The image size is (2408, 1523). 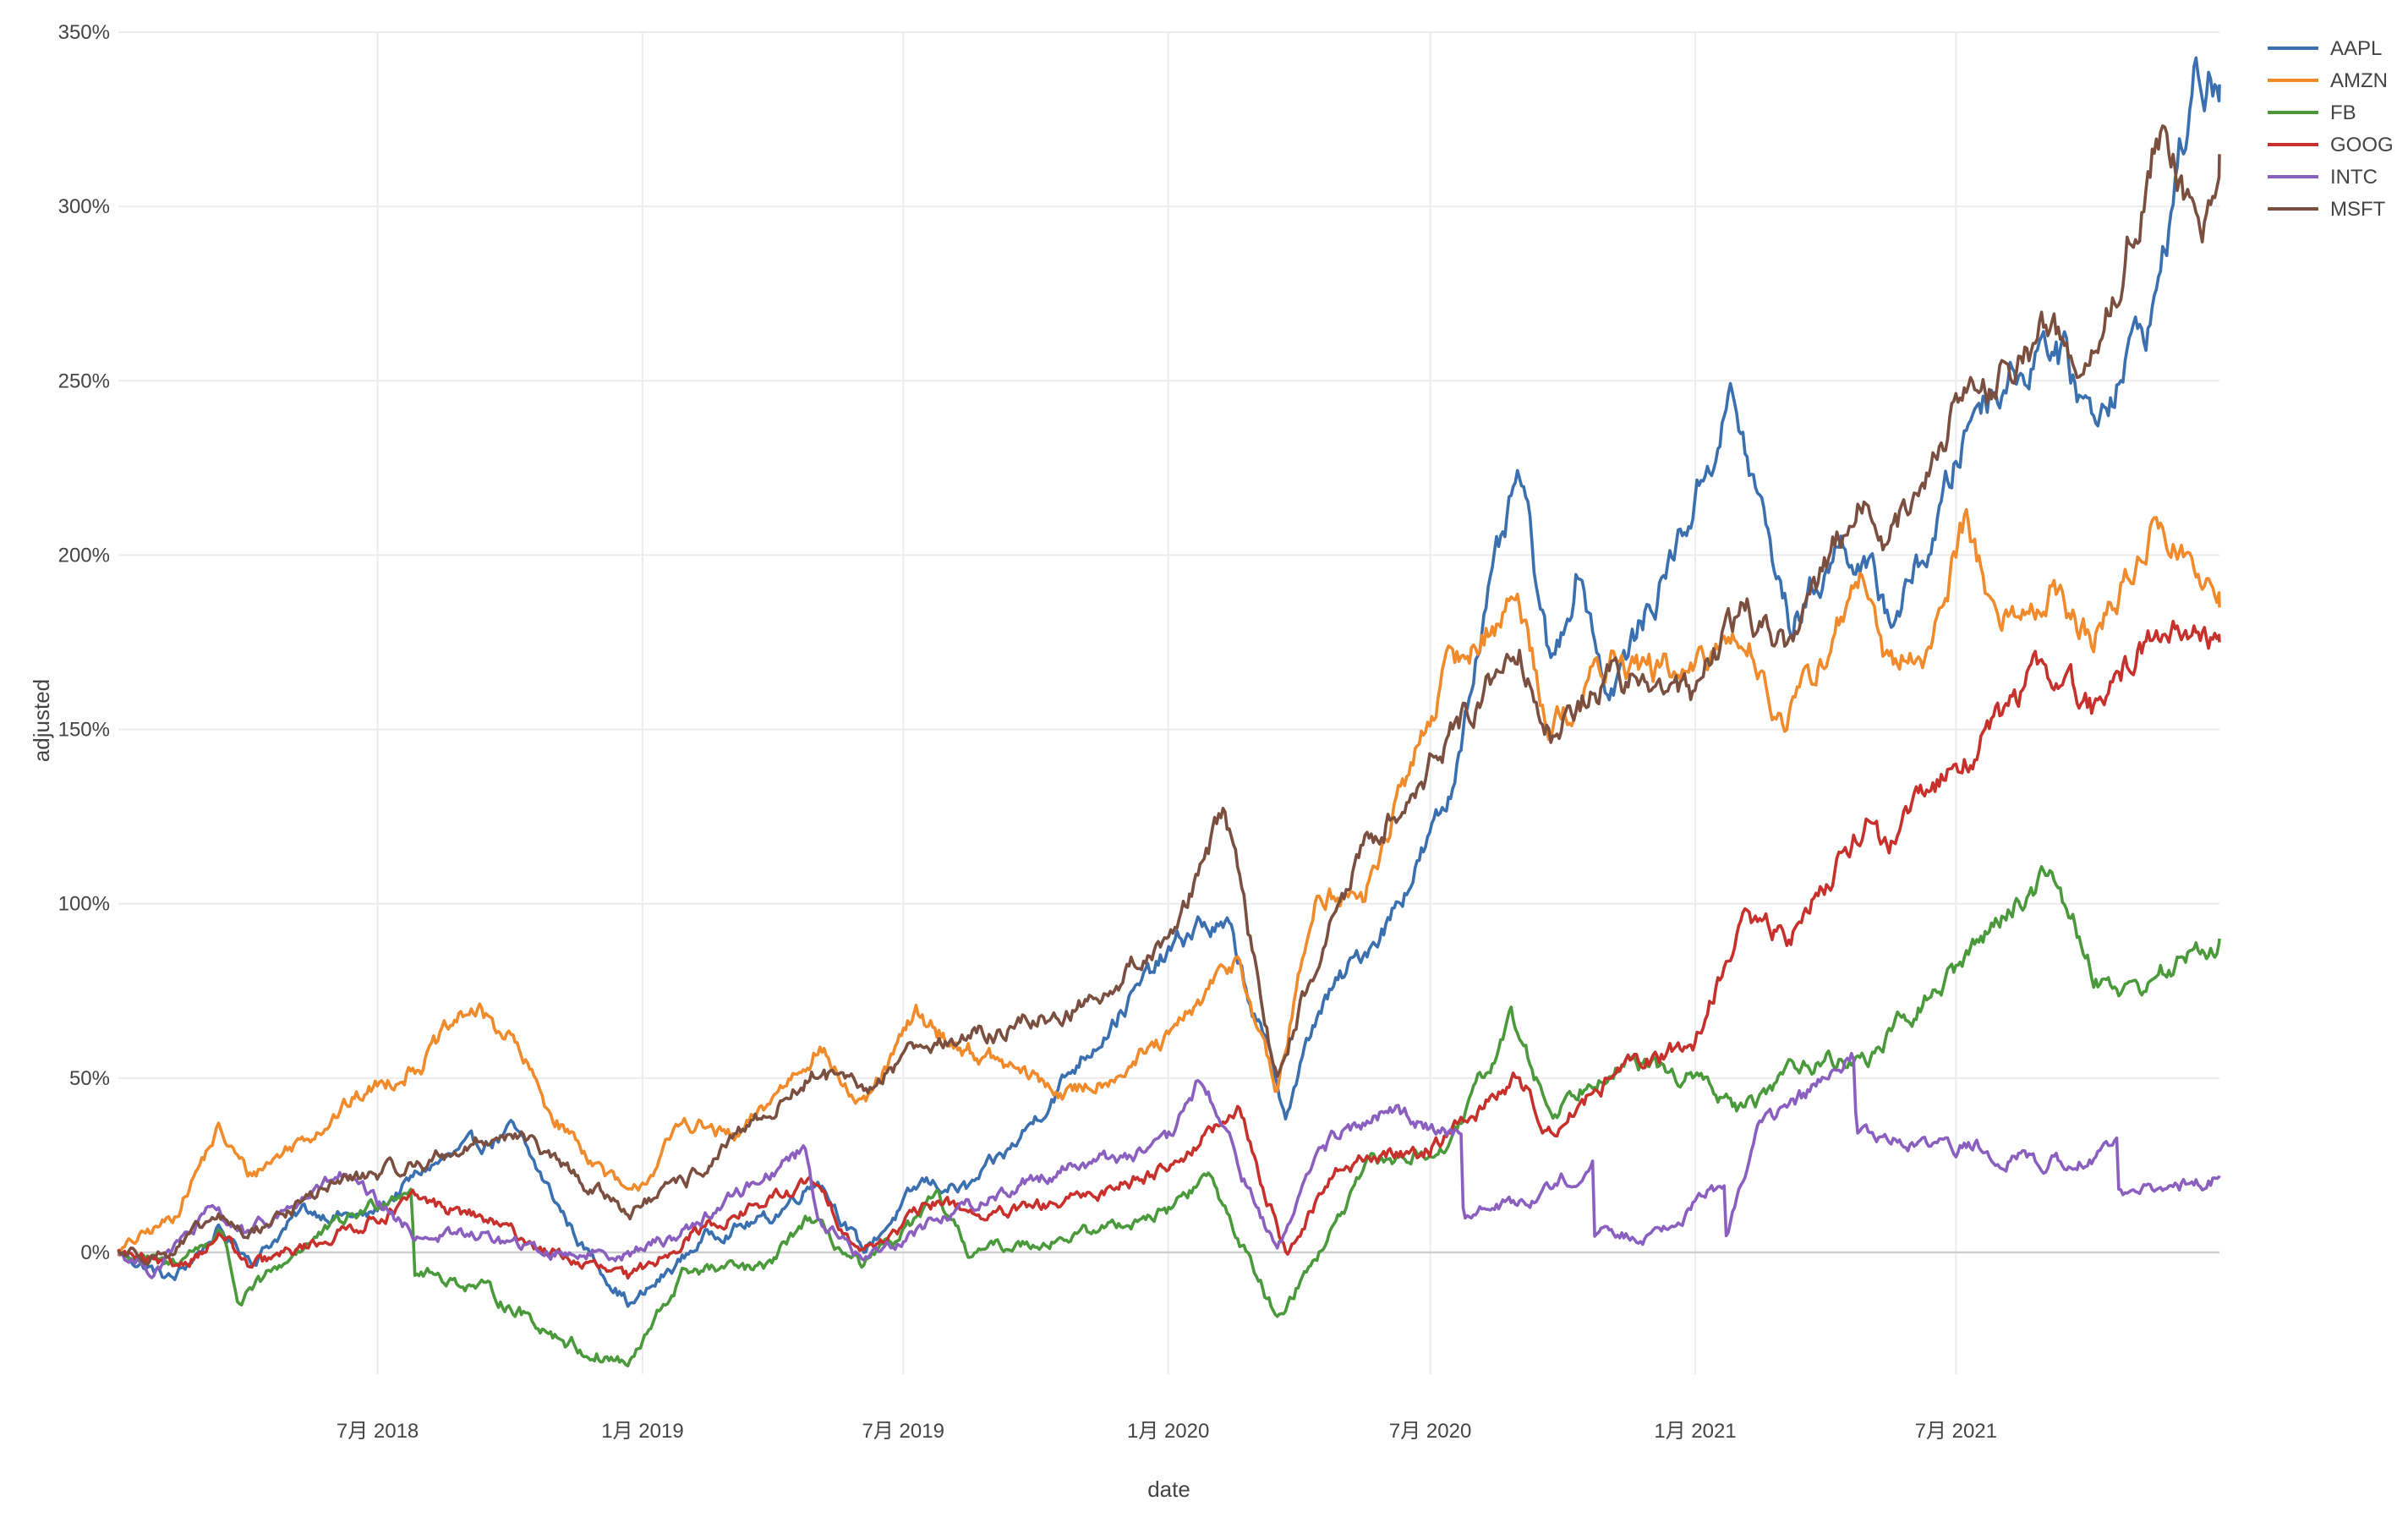 What do you see at coordinates (84, 32) in the screenshot?
I see `y-tick-label: 350%` at bounding box center [84, 32].